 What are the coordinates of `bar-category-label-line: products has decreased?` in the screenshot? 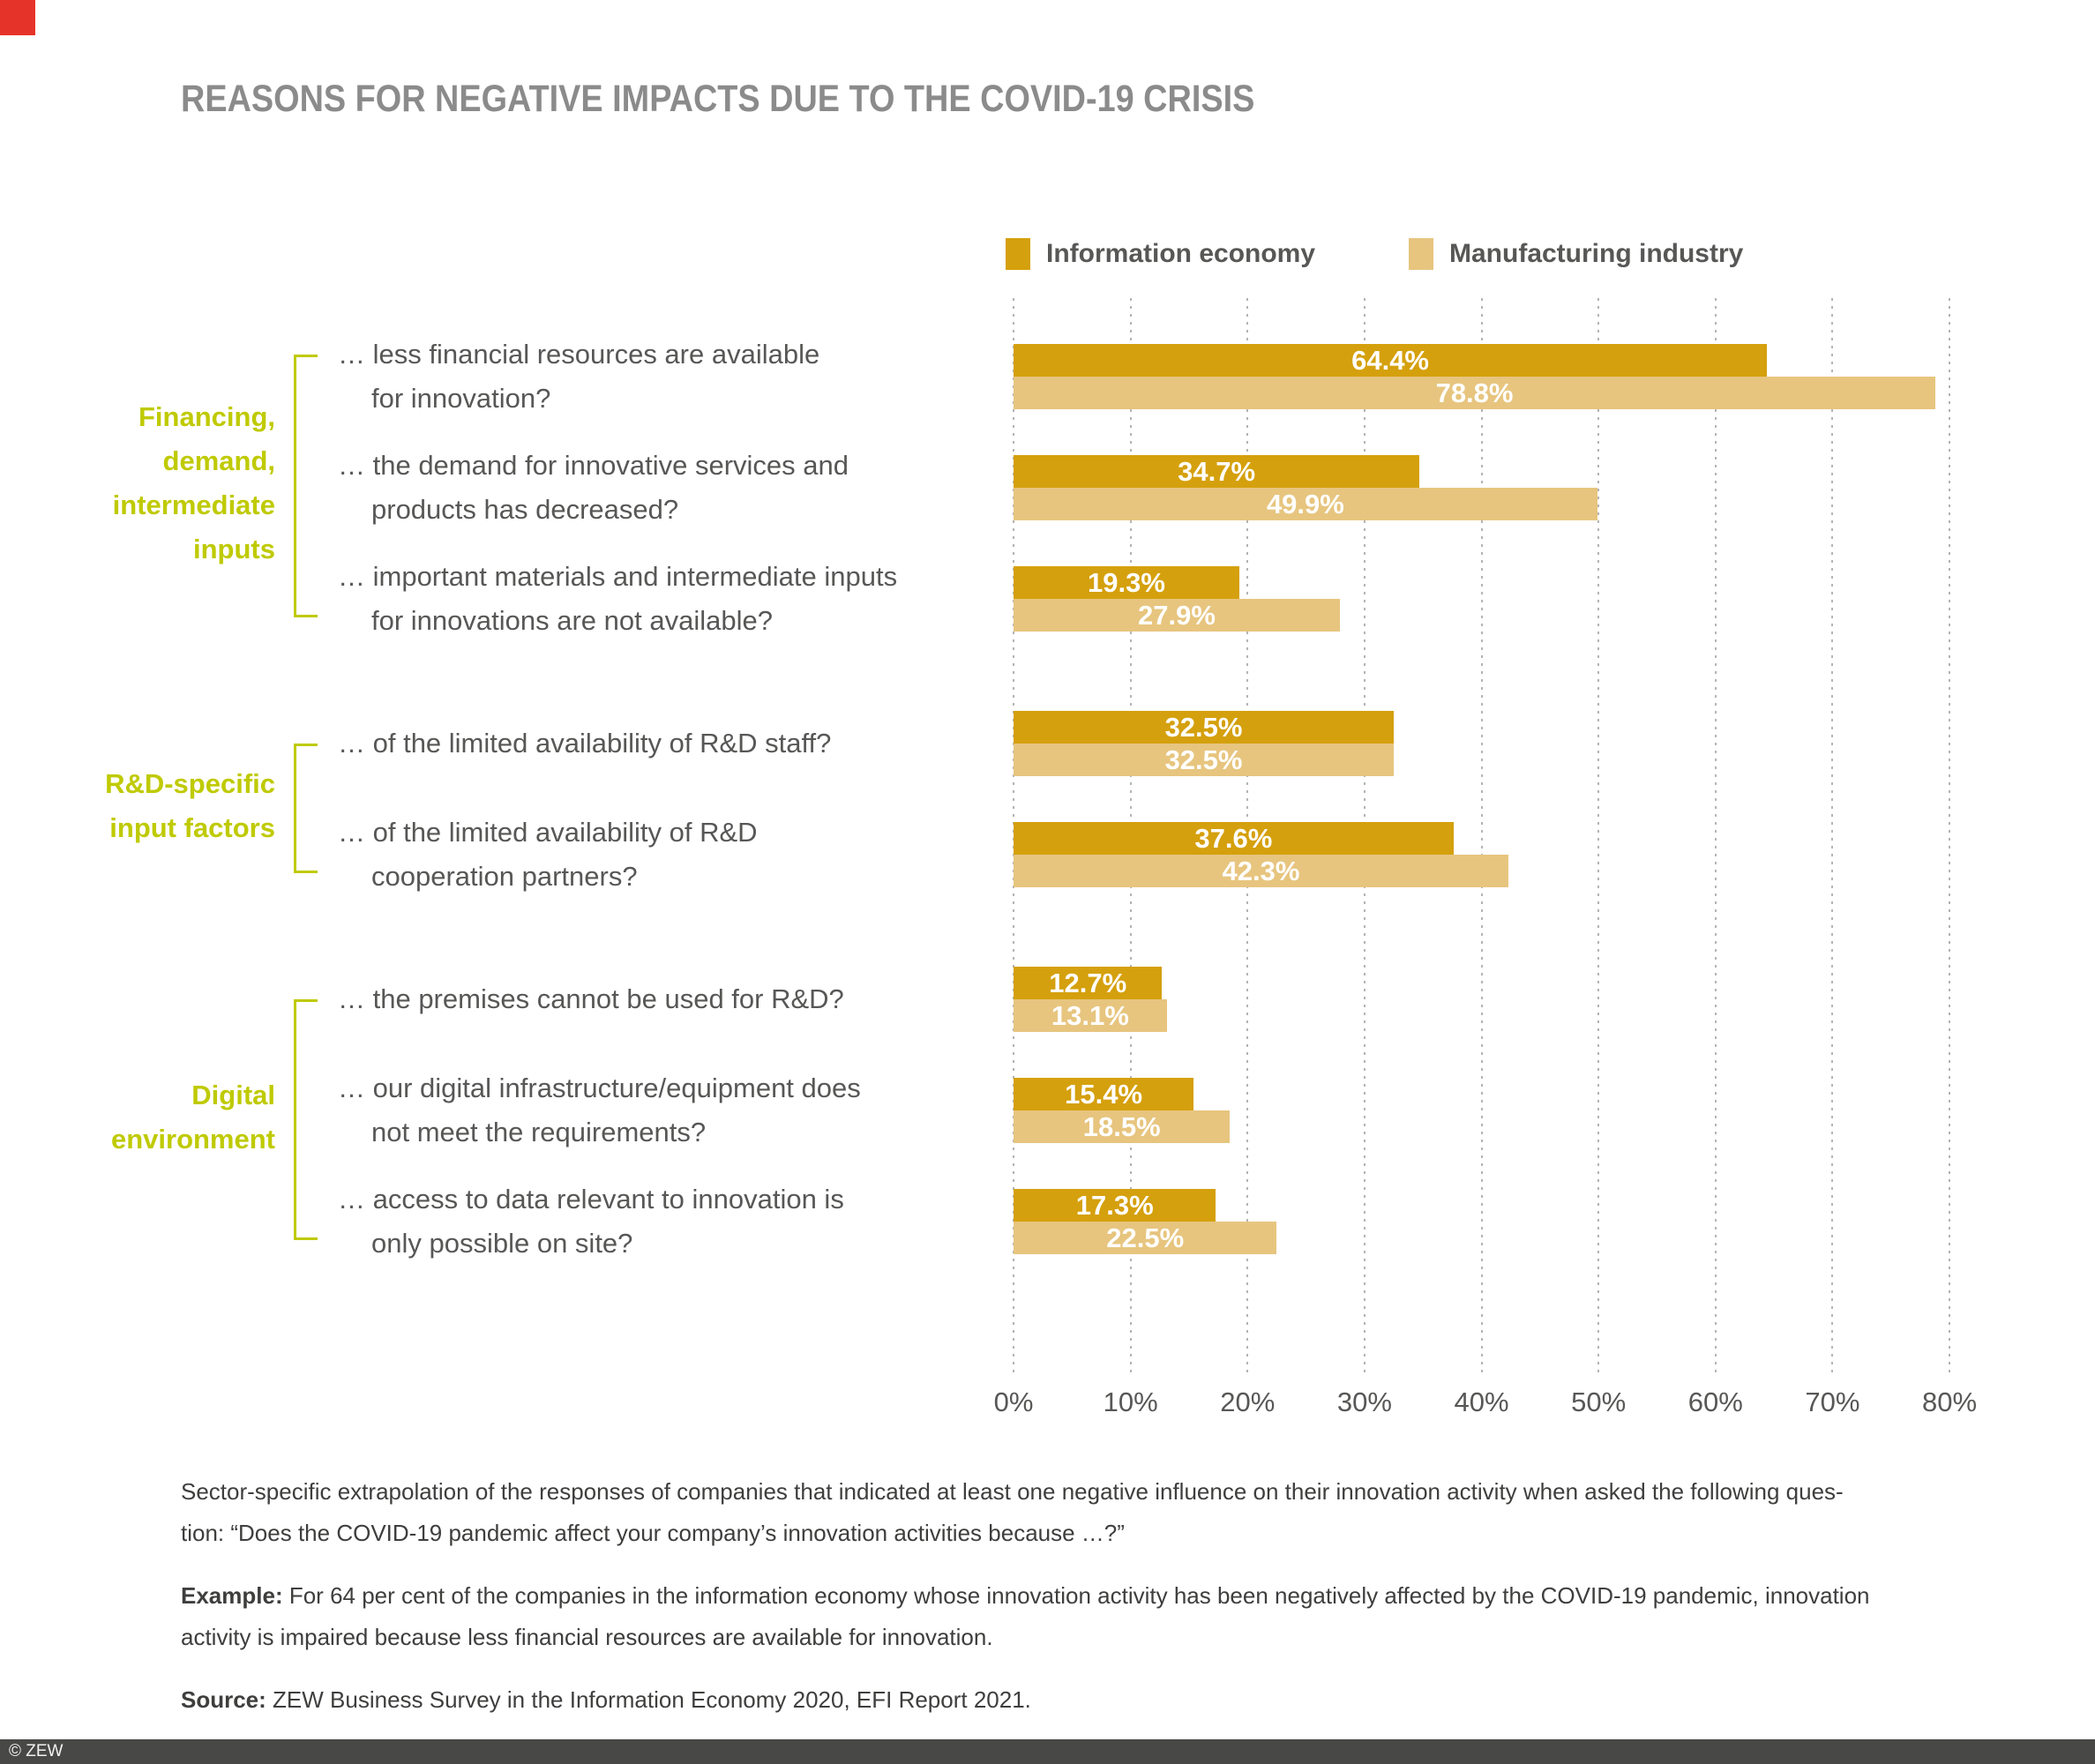 It's located at (525, 509).